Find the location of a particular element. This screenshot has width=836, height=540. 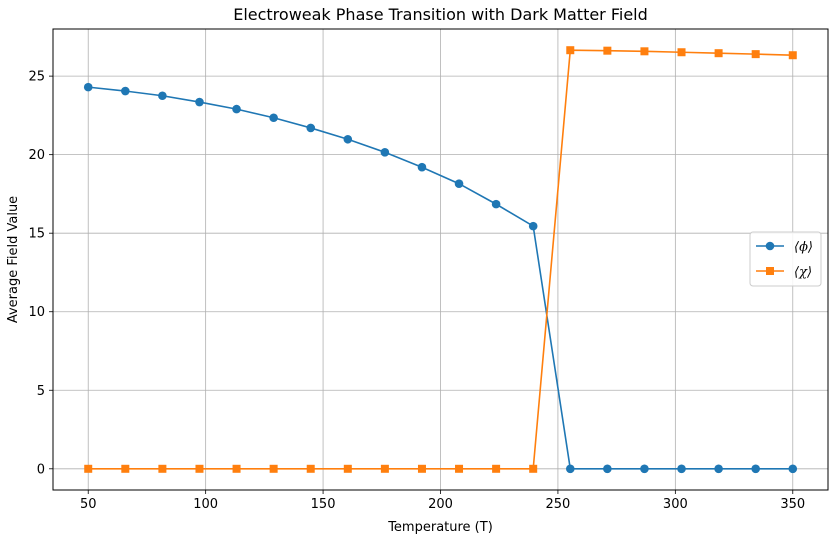

x-tick-label: 150 is located at coordinates (323, 504).